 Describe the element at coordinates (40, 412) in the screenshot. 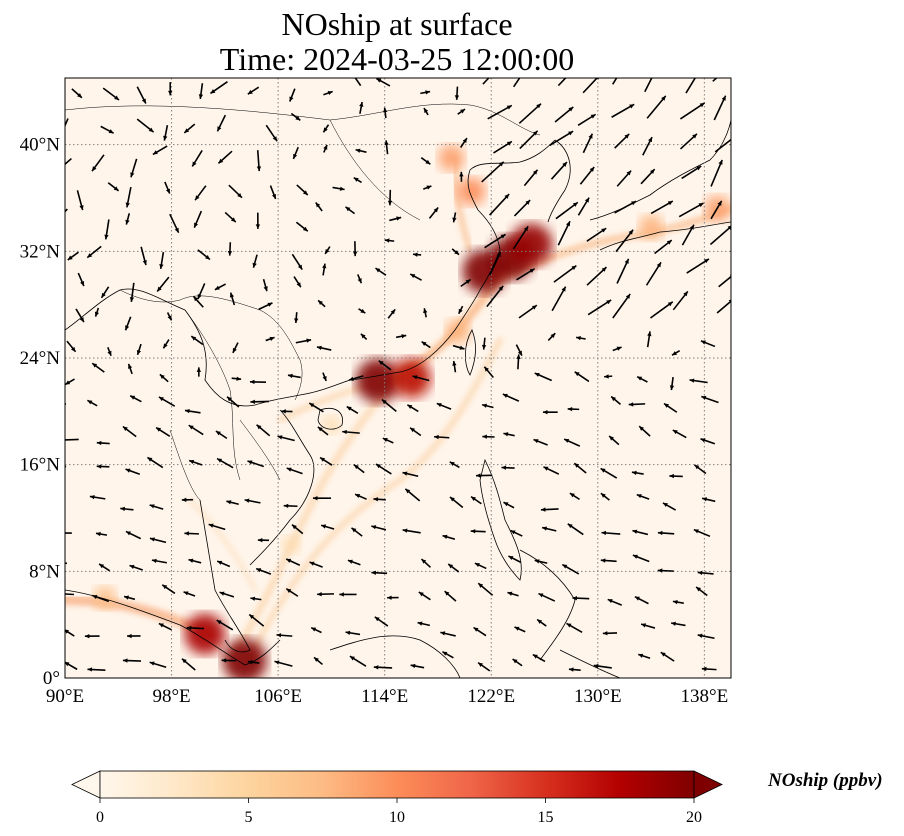

I see `latitude-ticks: 0° 8°N 16°N 24°N 32°N 40°N` at that location.